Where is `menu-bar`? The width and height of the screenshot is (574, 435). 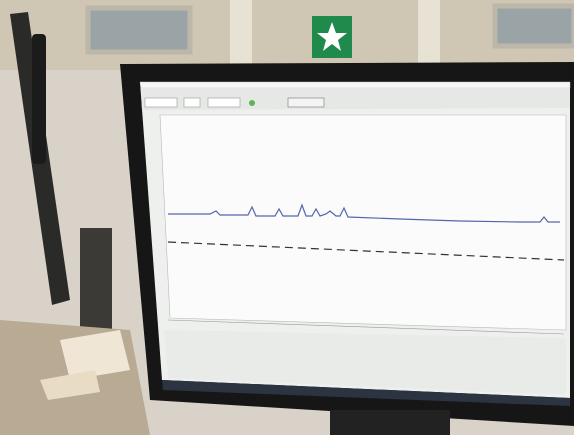 menu-bar is located at coordinates (355, 85).